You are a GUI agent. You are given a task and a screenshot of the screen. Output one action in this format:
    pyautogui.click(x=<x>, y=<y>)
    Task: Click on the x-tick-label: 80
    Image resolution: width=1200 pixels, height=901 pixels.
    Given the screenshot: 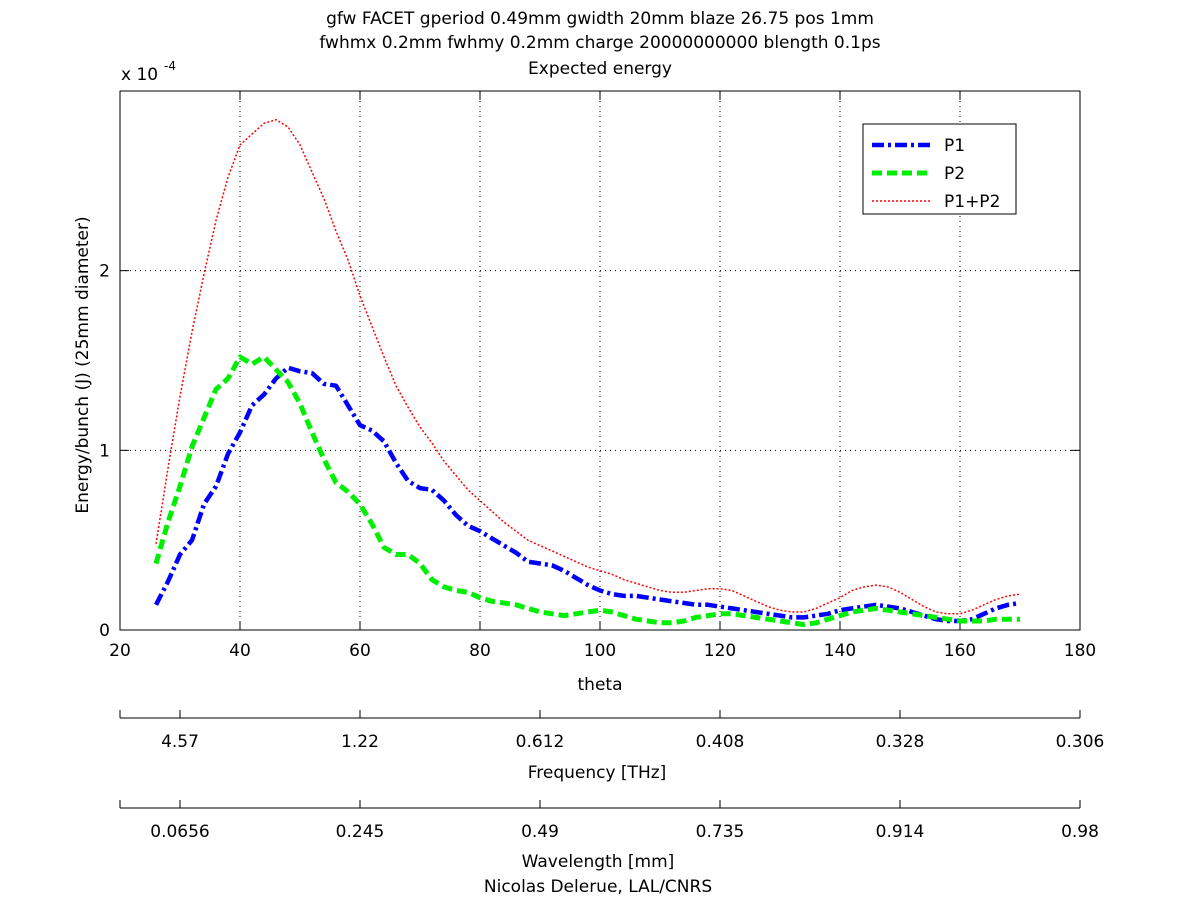 What is the action you would take?
    pyautogui.click(x=480, y=651)
    